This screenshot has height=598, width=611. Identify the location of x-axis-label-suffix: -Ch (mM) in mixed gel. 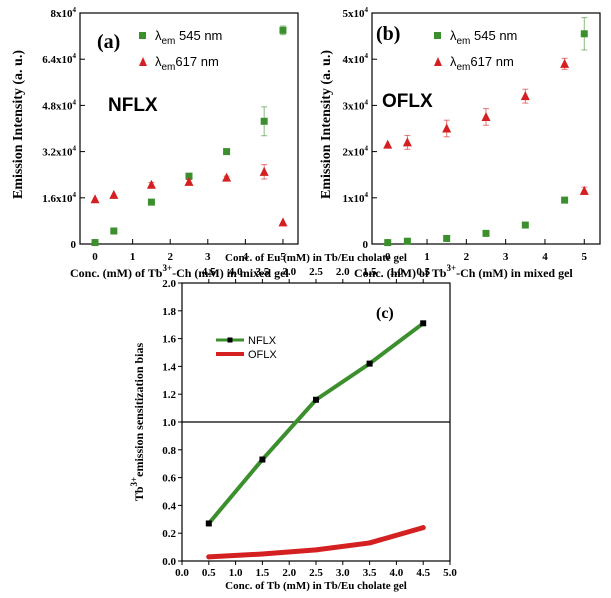
(230, 273).